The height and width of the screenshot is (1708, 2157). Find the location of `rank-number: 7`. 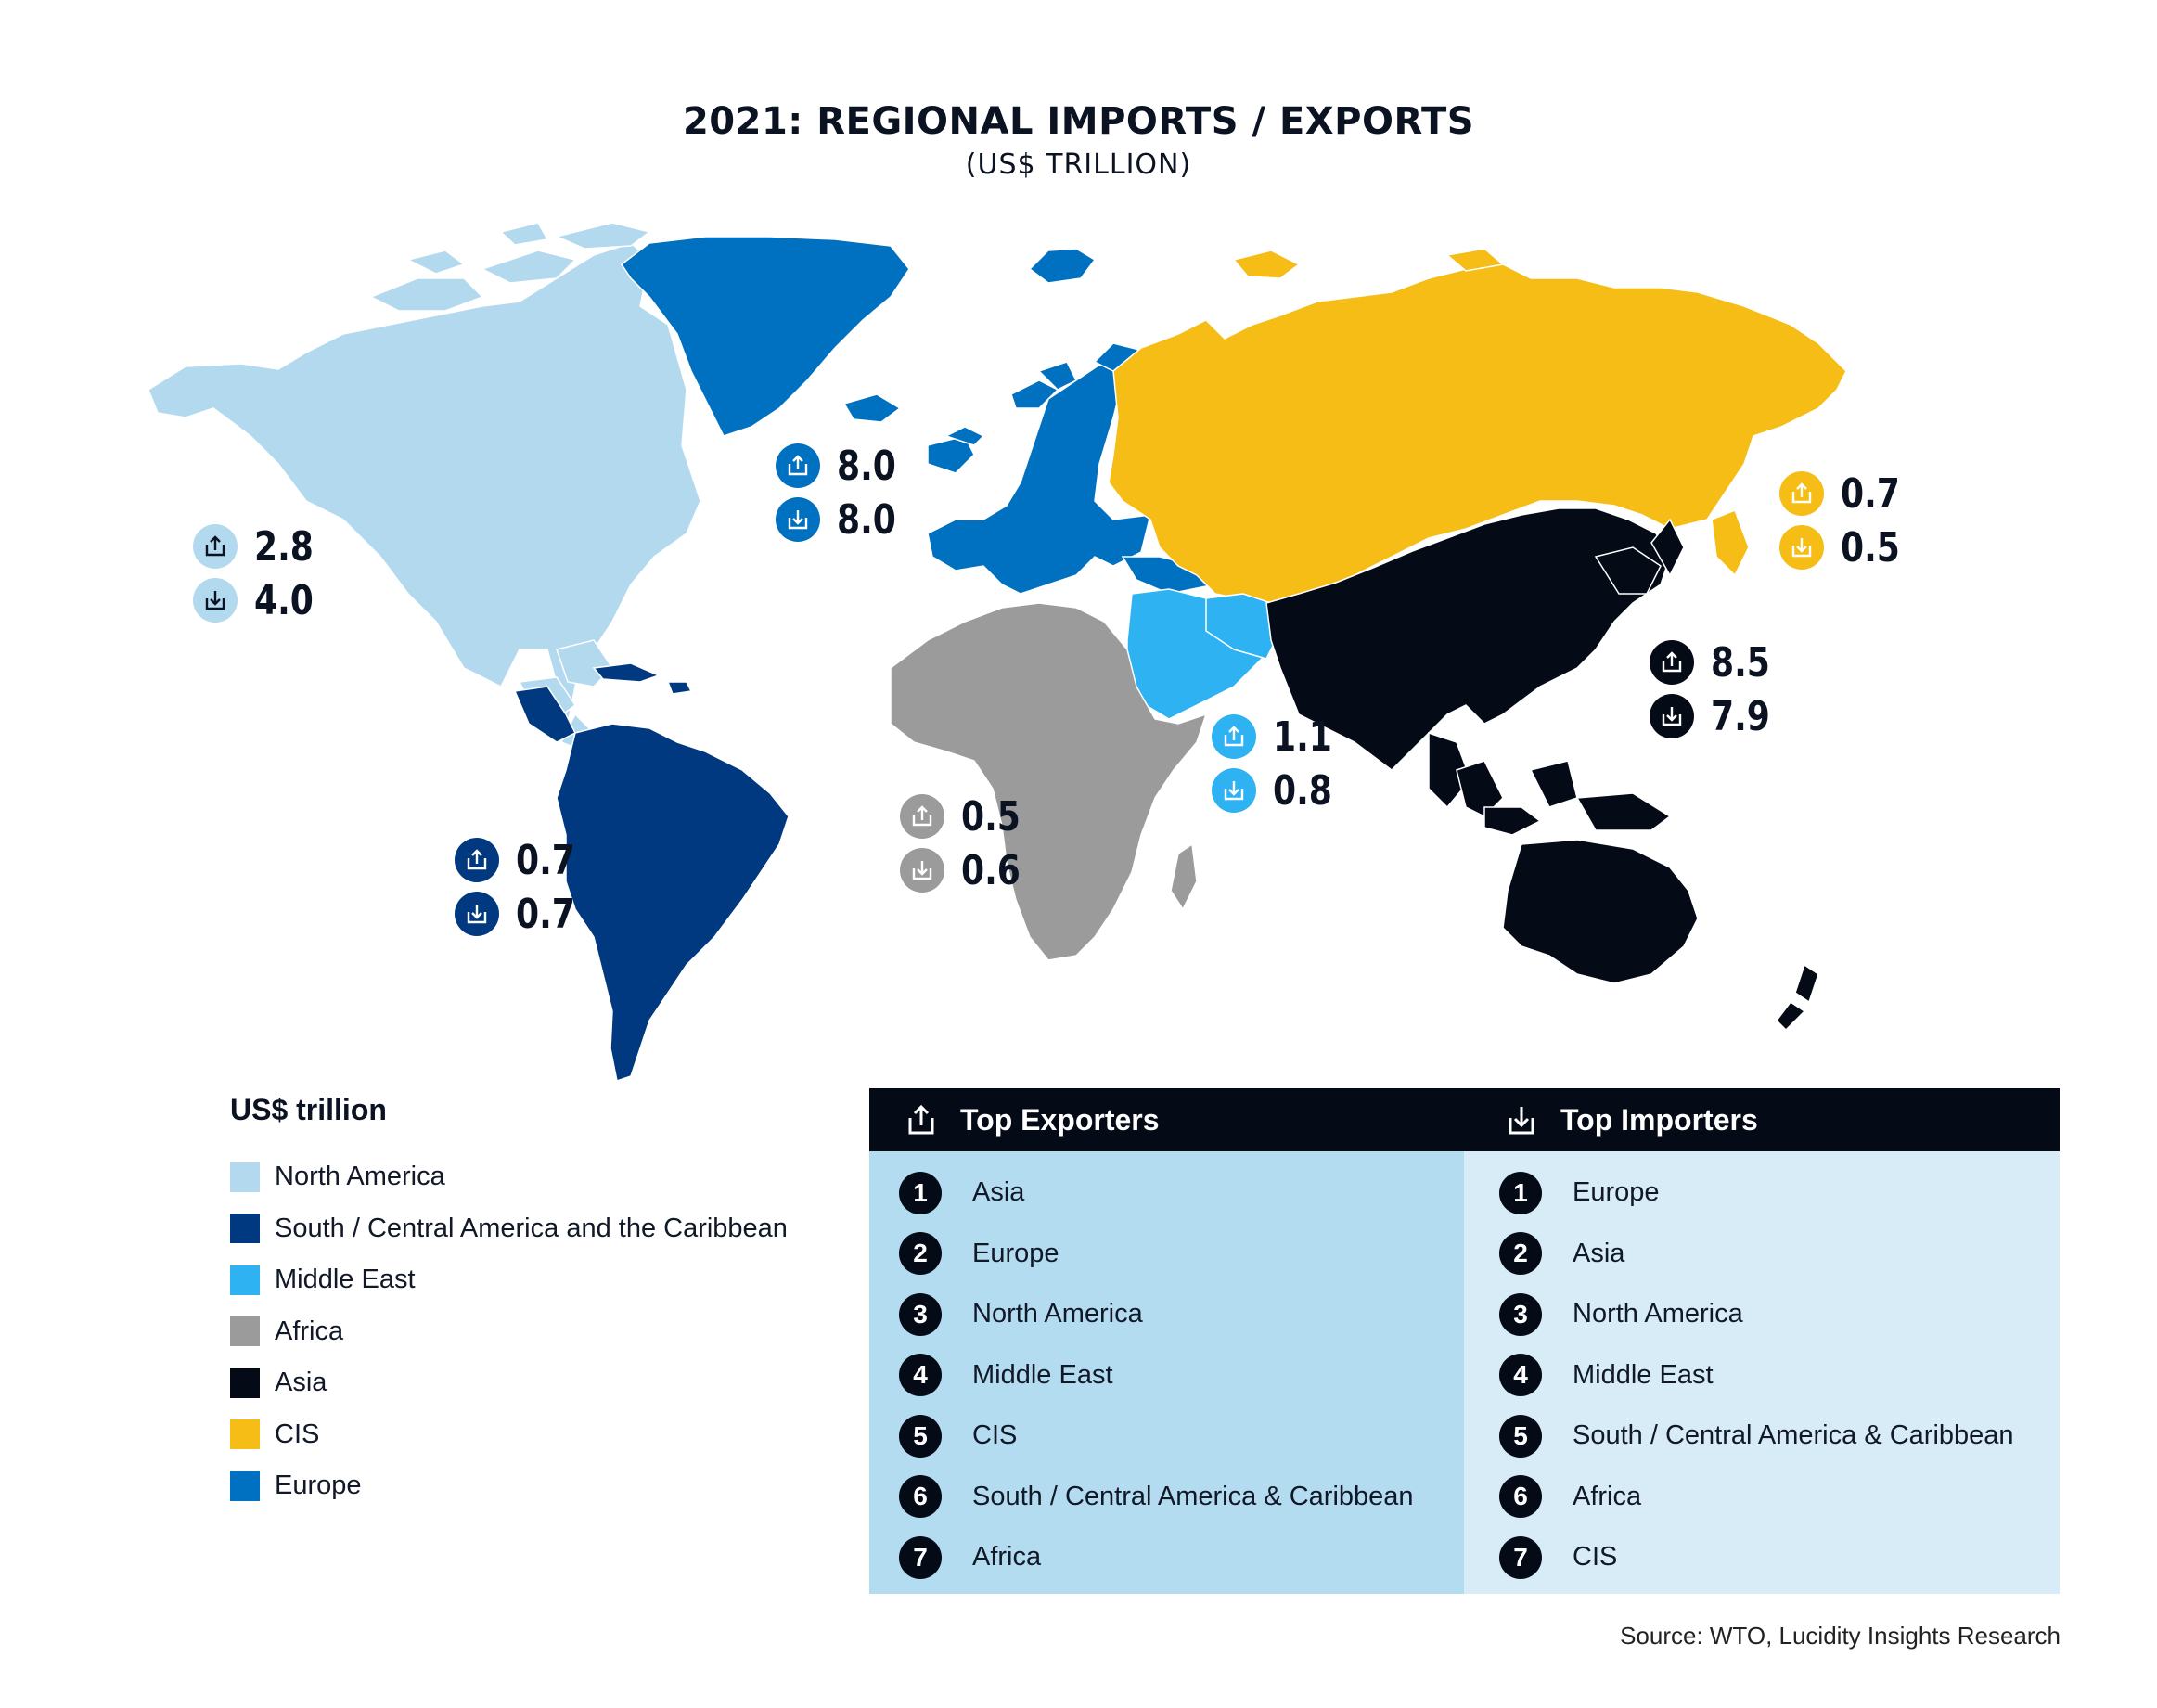

rank-number: 7 is located at coordinates (1520, 1557).